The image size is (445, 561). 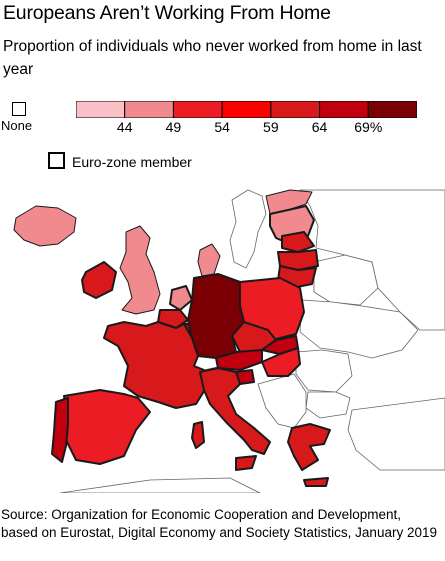 What do you see at coordinates (316, 482) in the screenshot?
I see `crete-shape` at bounding box center [316, 482].